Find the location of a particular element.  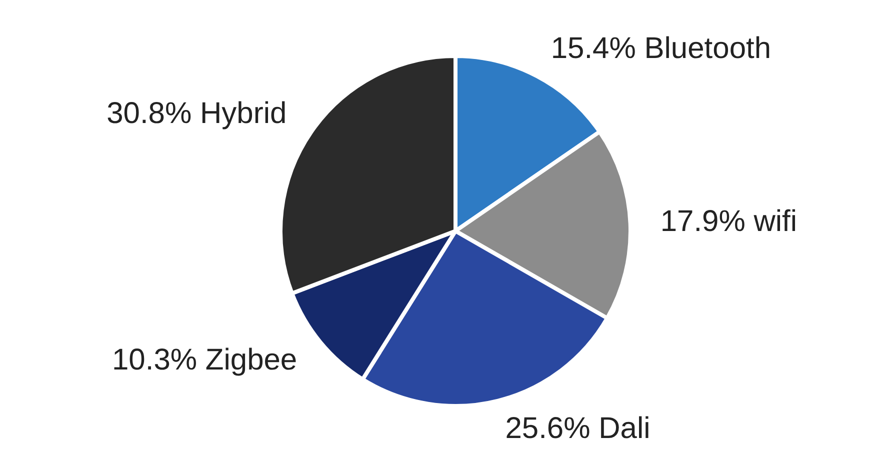

slice-label: 15.4% Bluetooth is located at coordinates (661, 48).